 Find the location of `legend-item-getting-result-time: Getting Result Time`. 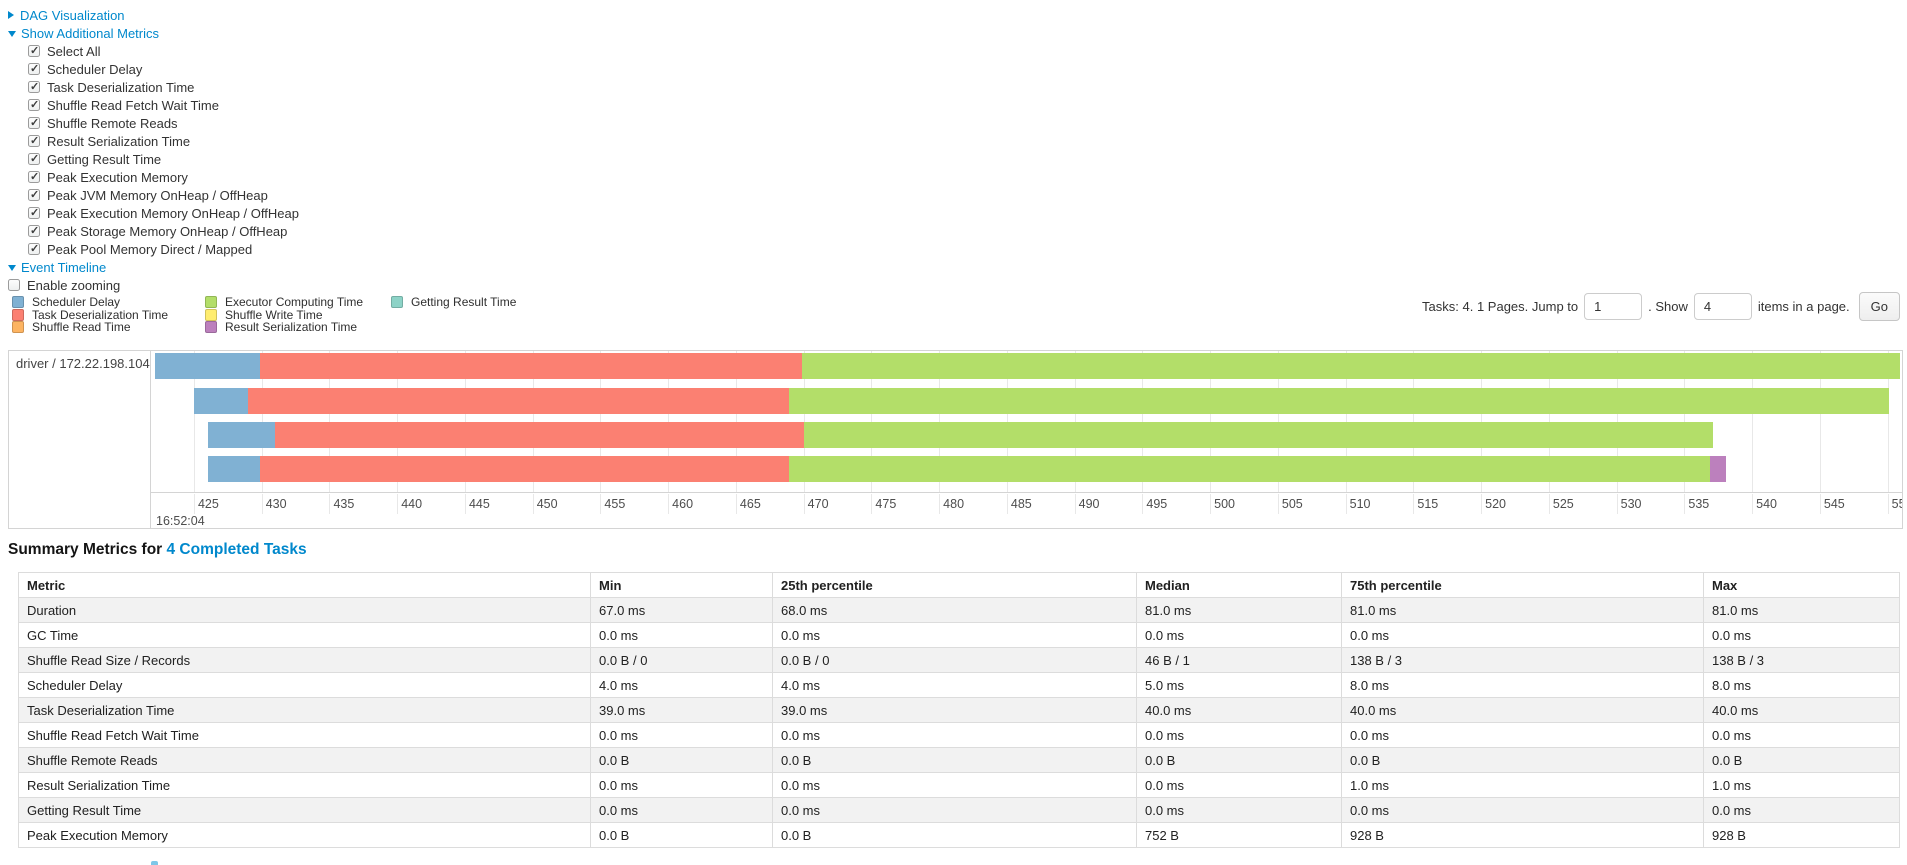

legend-item-getting-result-time: Getting Result Time is located at coordinates (453, 302).